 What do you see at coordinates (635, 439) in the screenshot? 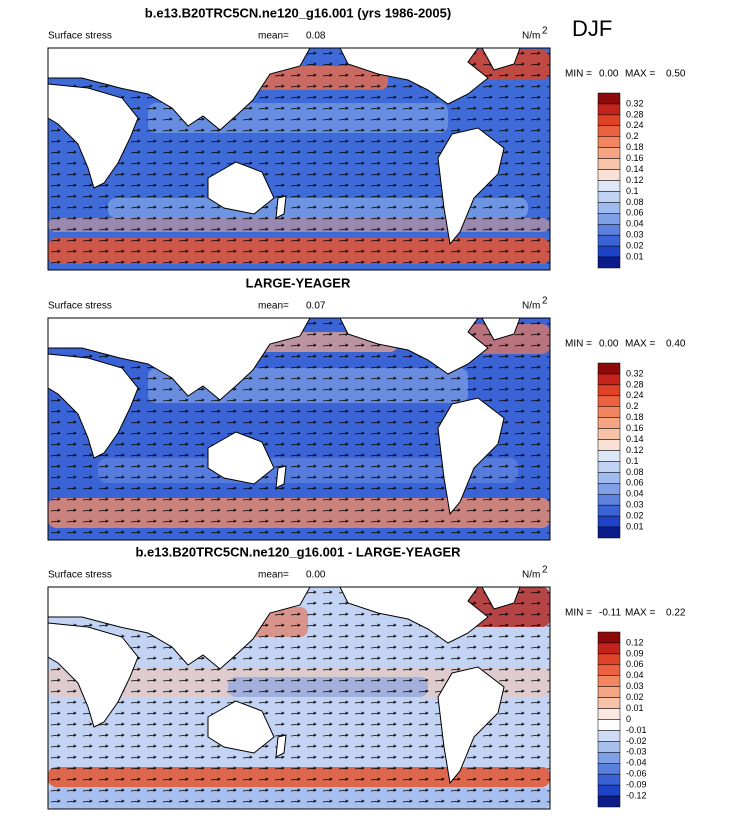
I see `colorbar-label: 0.14` at bounding box center [635, 439].